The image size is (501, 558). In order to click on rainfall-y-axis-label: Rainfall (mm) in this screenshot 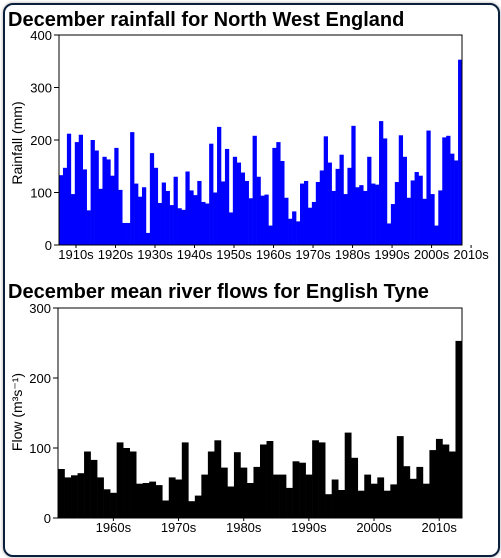, I will do `click(17, 142)`.